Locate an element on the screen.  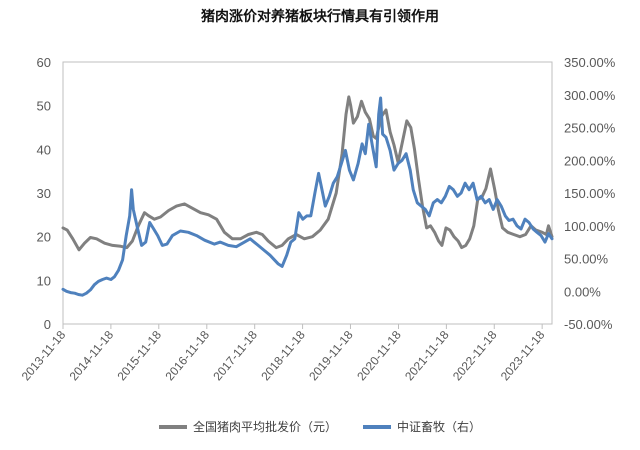
y-right-tick-label: 50.00% is located at coordinates (586, 259).